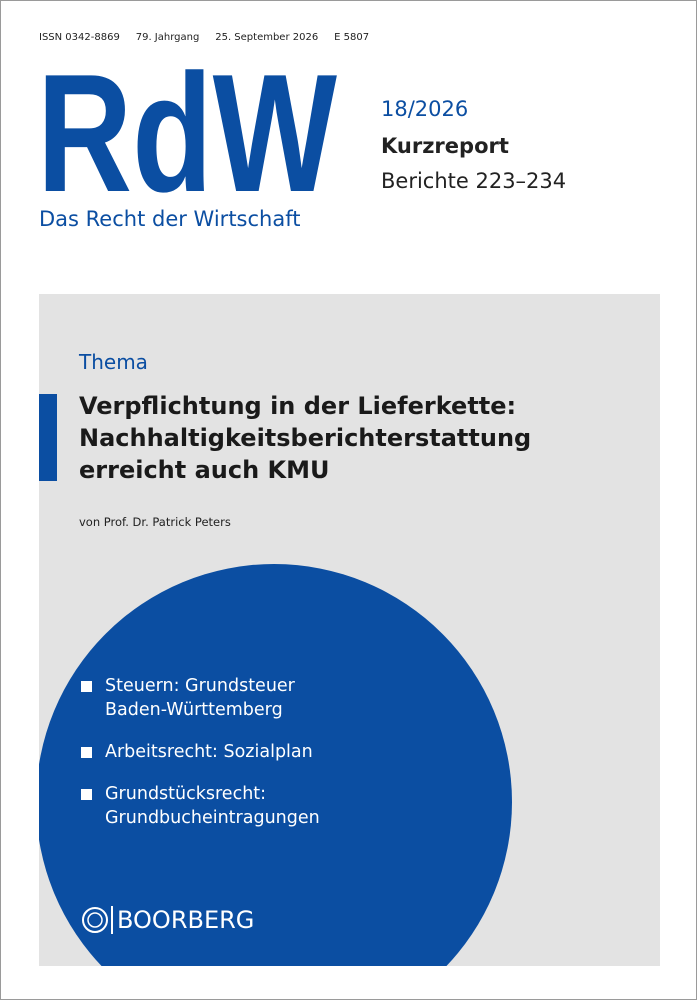 Image resolution: width=697 pixels, height=1000 pixels. What do you see at coordinates (445, 146) in the screenshot?
I see `section: Kurzreport` at bounding box center [445, 146].